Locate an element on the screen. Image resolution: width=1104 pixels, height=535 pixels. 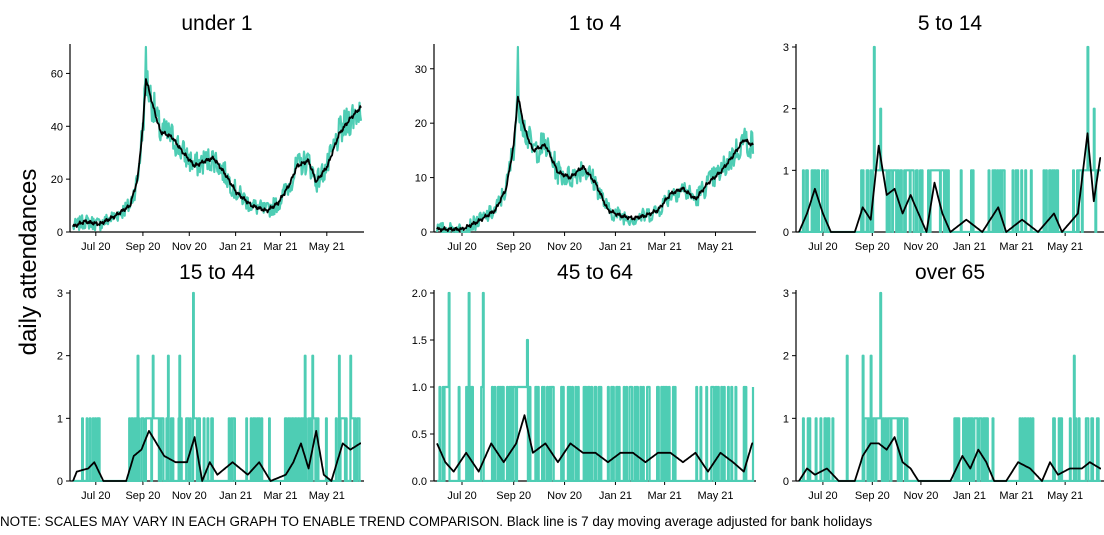
y-tick-label: 1.5 is located at coordinates (419, 341).